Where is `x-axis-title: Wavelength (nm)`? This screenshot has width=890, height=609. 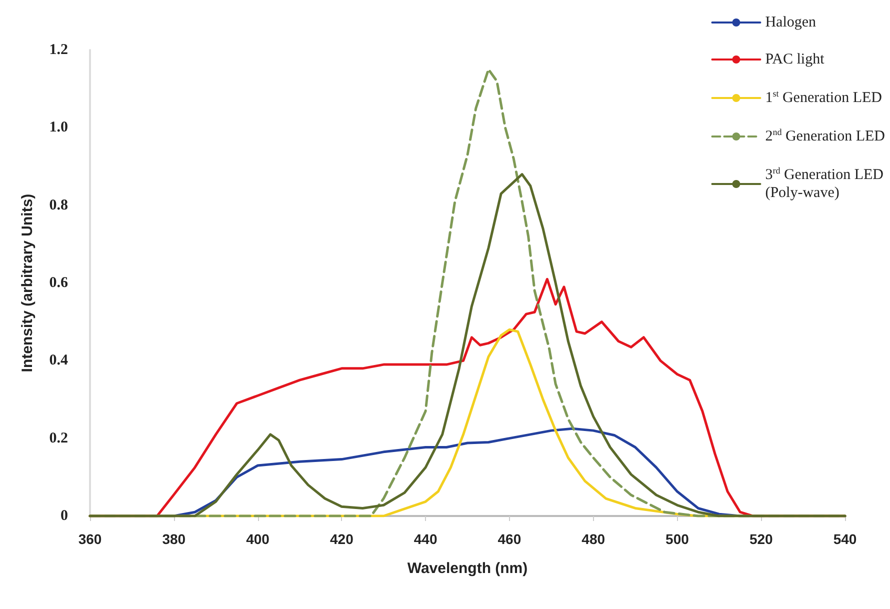
x-axis-title: Wavelength (nm) is located at coordinates (467, 568).